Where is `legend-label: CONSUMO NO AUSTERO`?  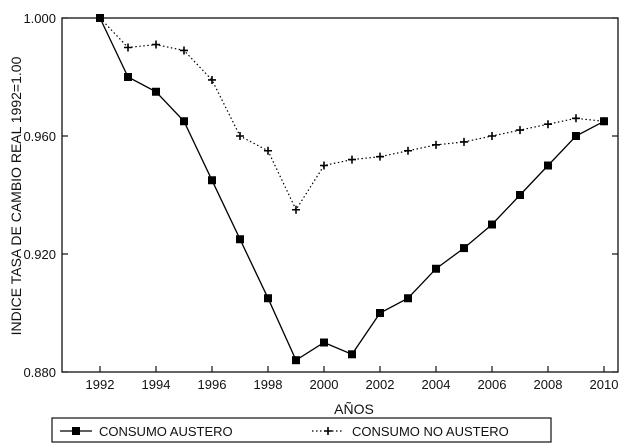
legend-label: CONSUMO NO AUSTERO is located at coordinates (430, 431).